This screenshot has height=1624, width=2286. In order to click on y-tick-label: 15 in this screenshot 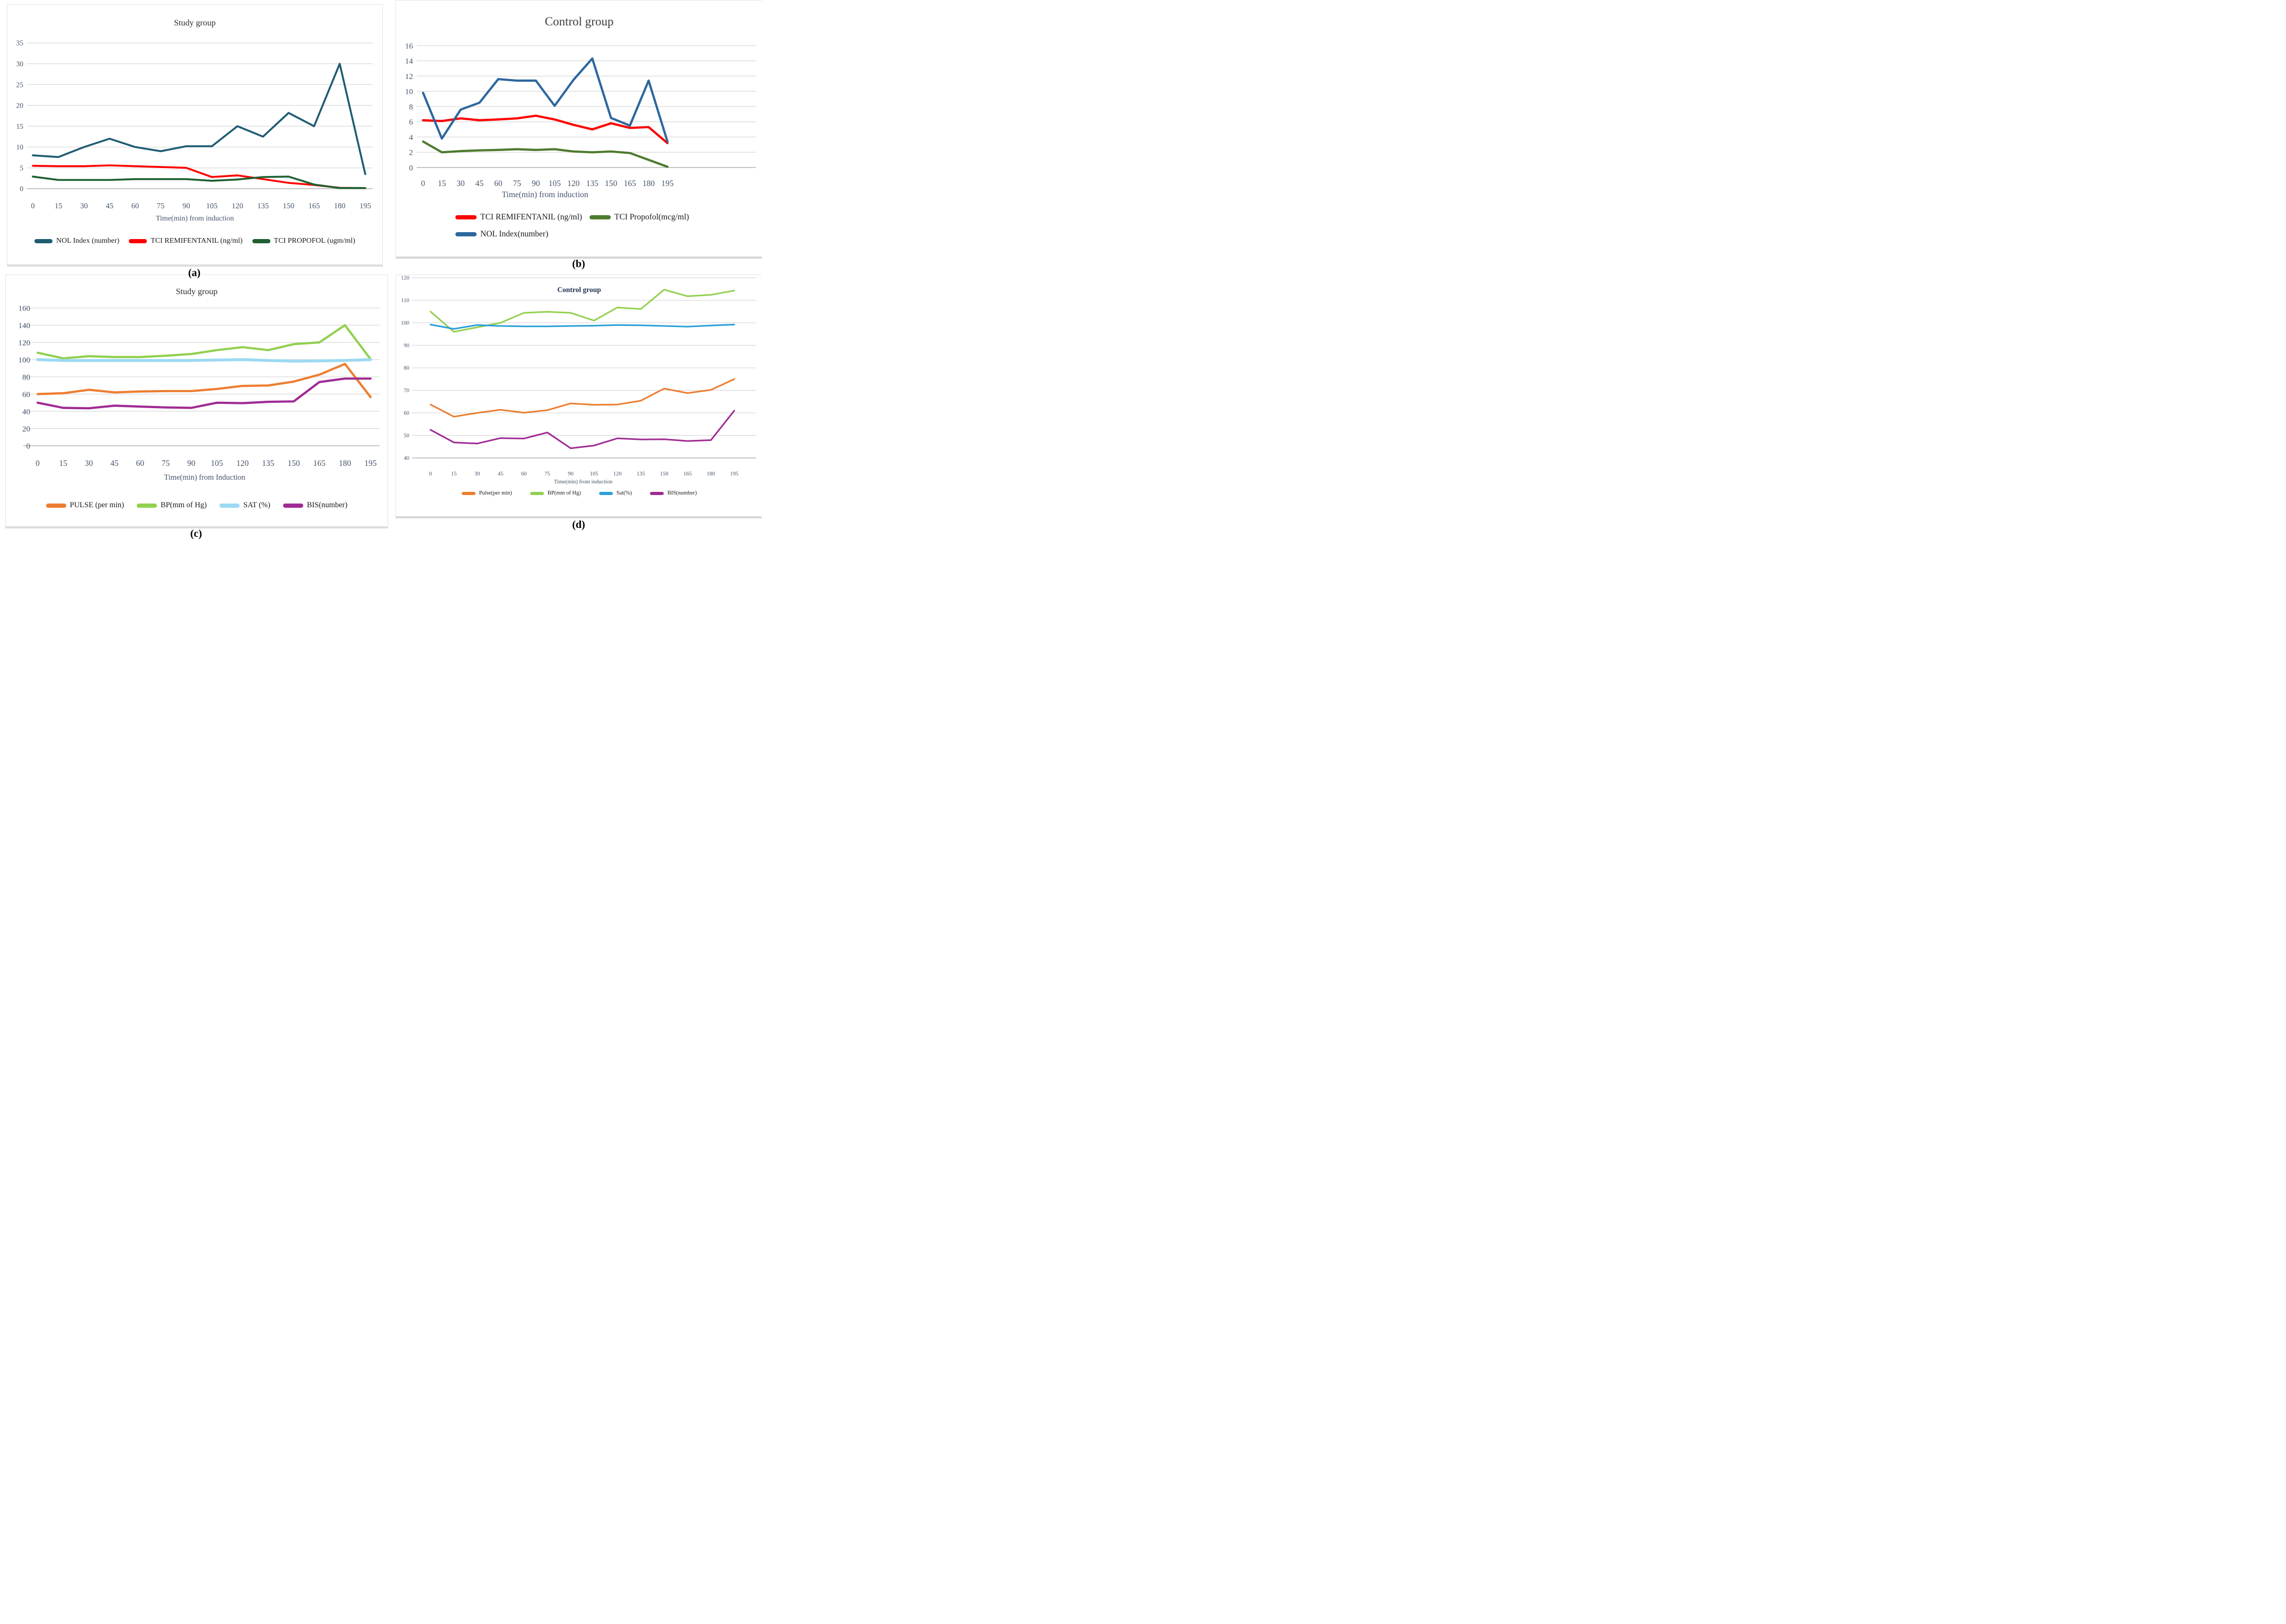, I will do `click(20, 126)`.